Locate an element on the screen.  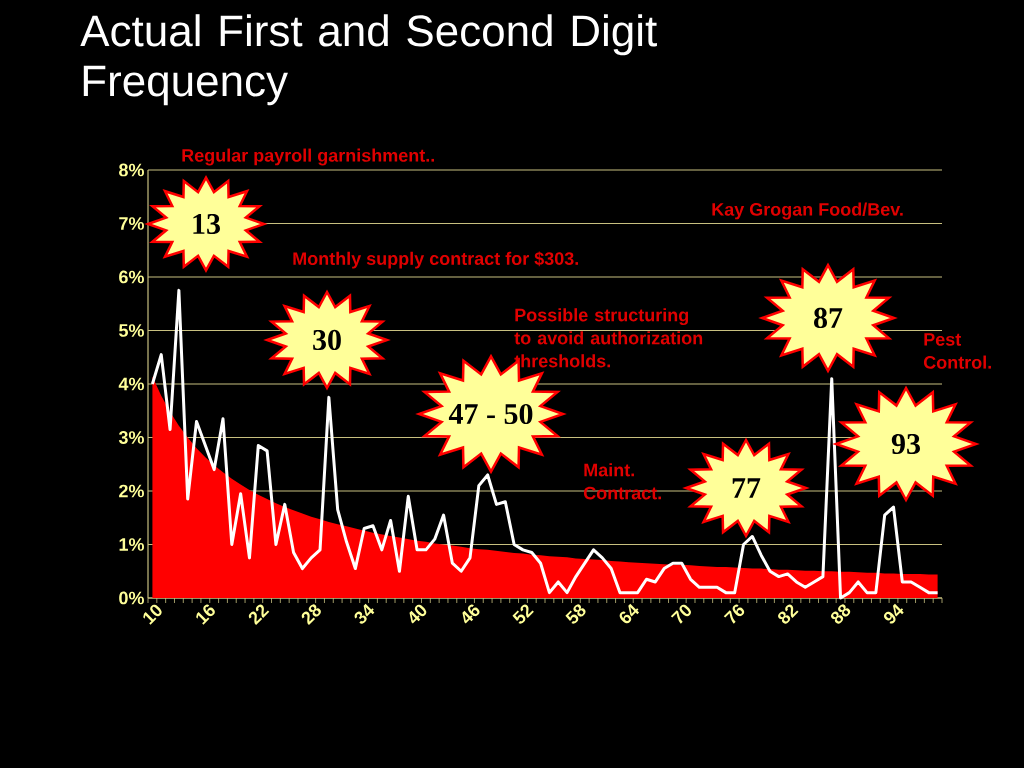
x-tick-label: 94 is located at coordinates (893, 613).